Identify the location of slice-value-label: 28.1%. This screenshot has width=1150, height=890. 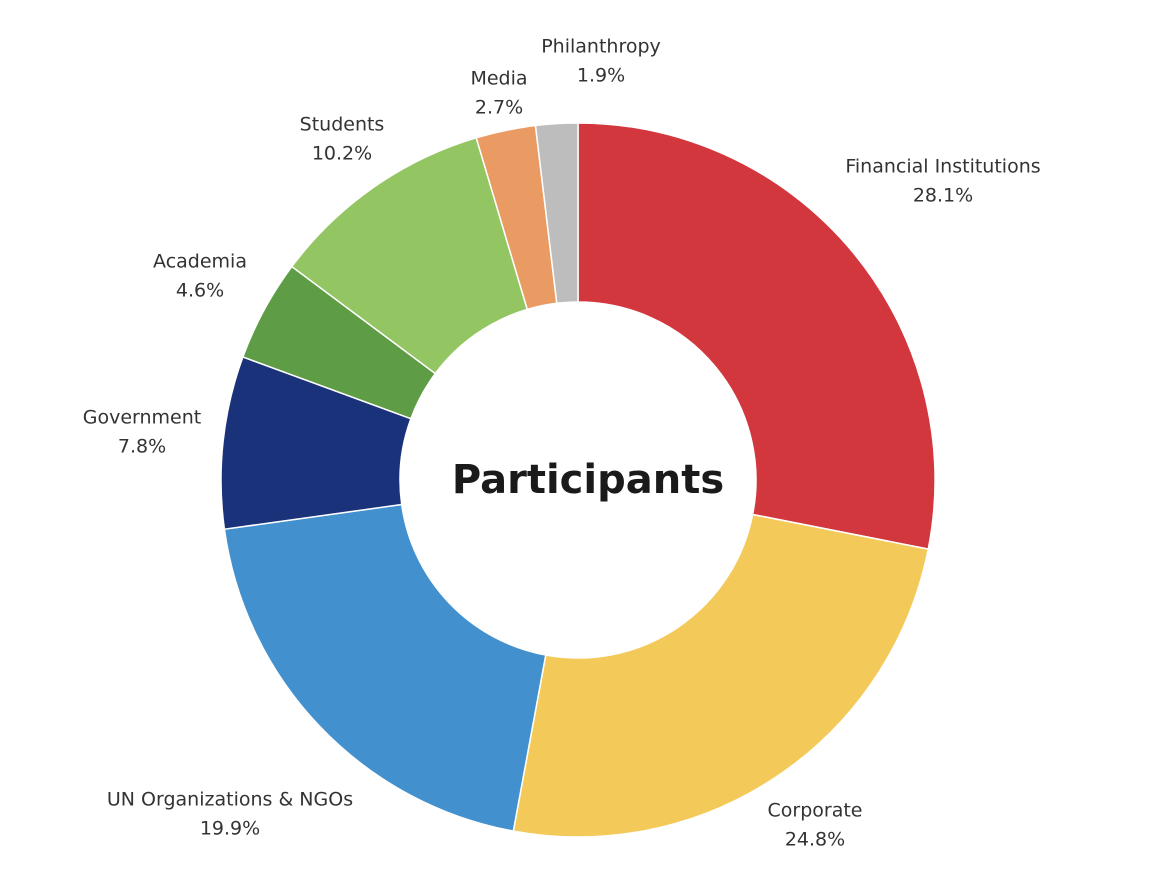
(943, 196).